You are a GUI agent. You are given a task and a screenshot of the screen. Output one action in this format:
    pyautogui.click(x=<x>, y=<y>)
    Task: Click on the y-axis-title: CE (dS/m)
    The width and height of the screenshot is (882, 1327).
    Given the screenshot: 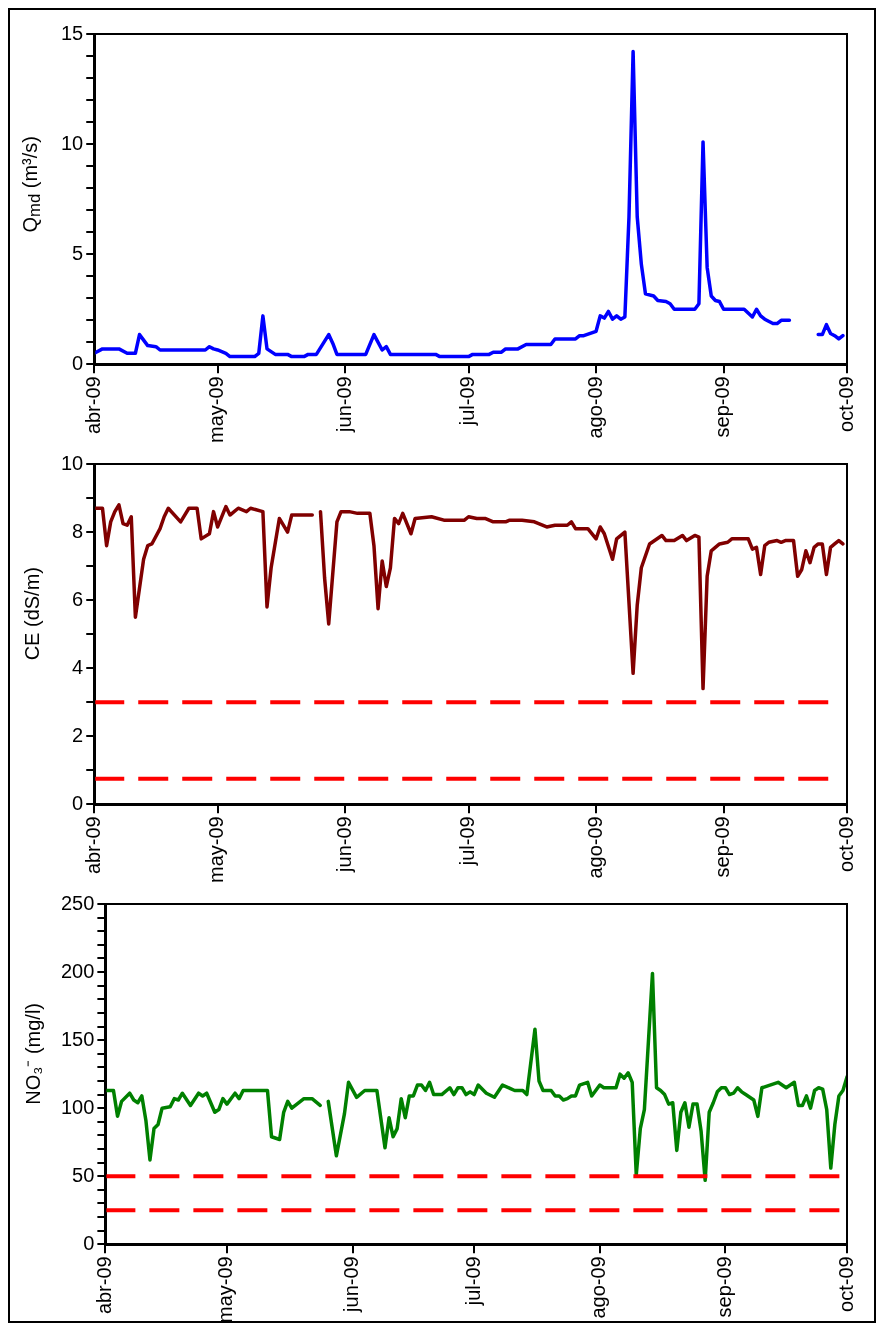 What is the action you would take?
    pyautogui.click(x=32, y=614)
    